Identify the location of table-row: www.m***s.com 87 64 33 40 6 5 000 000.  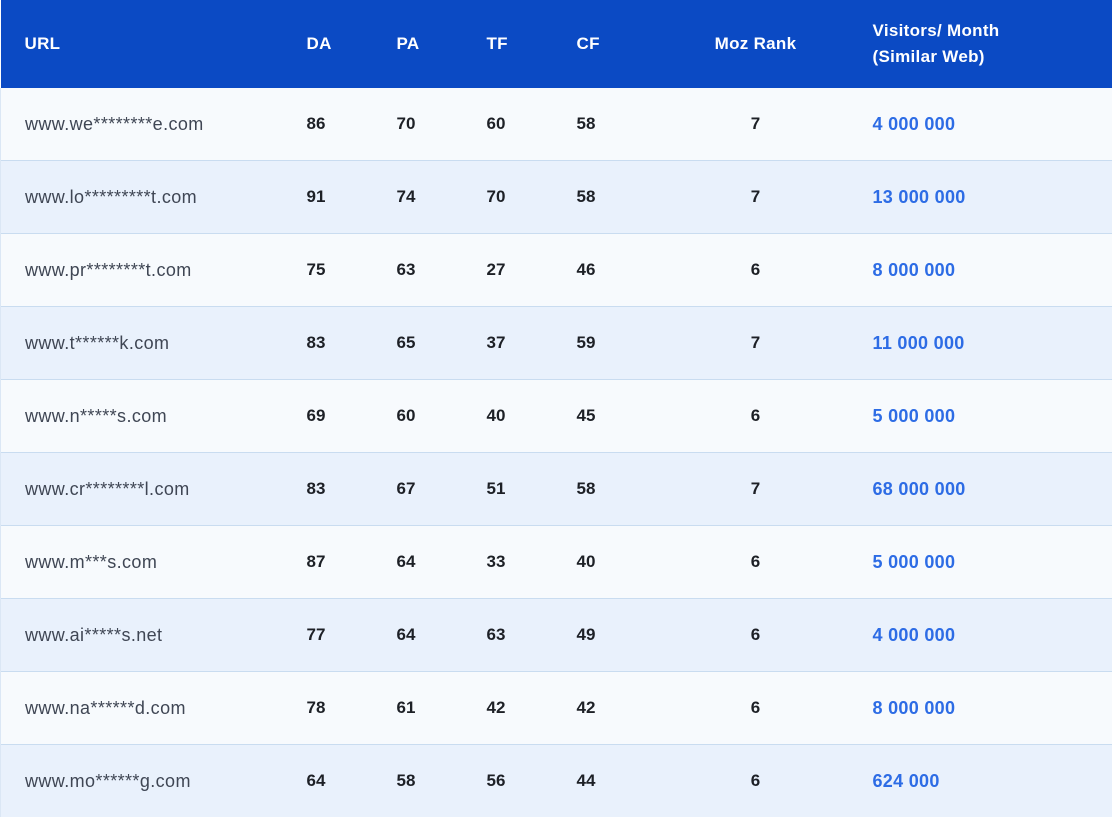
(556, 562).